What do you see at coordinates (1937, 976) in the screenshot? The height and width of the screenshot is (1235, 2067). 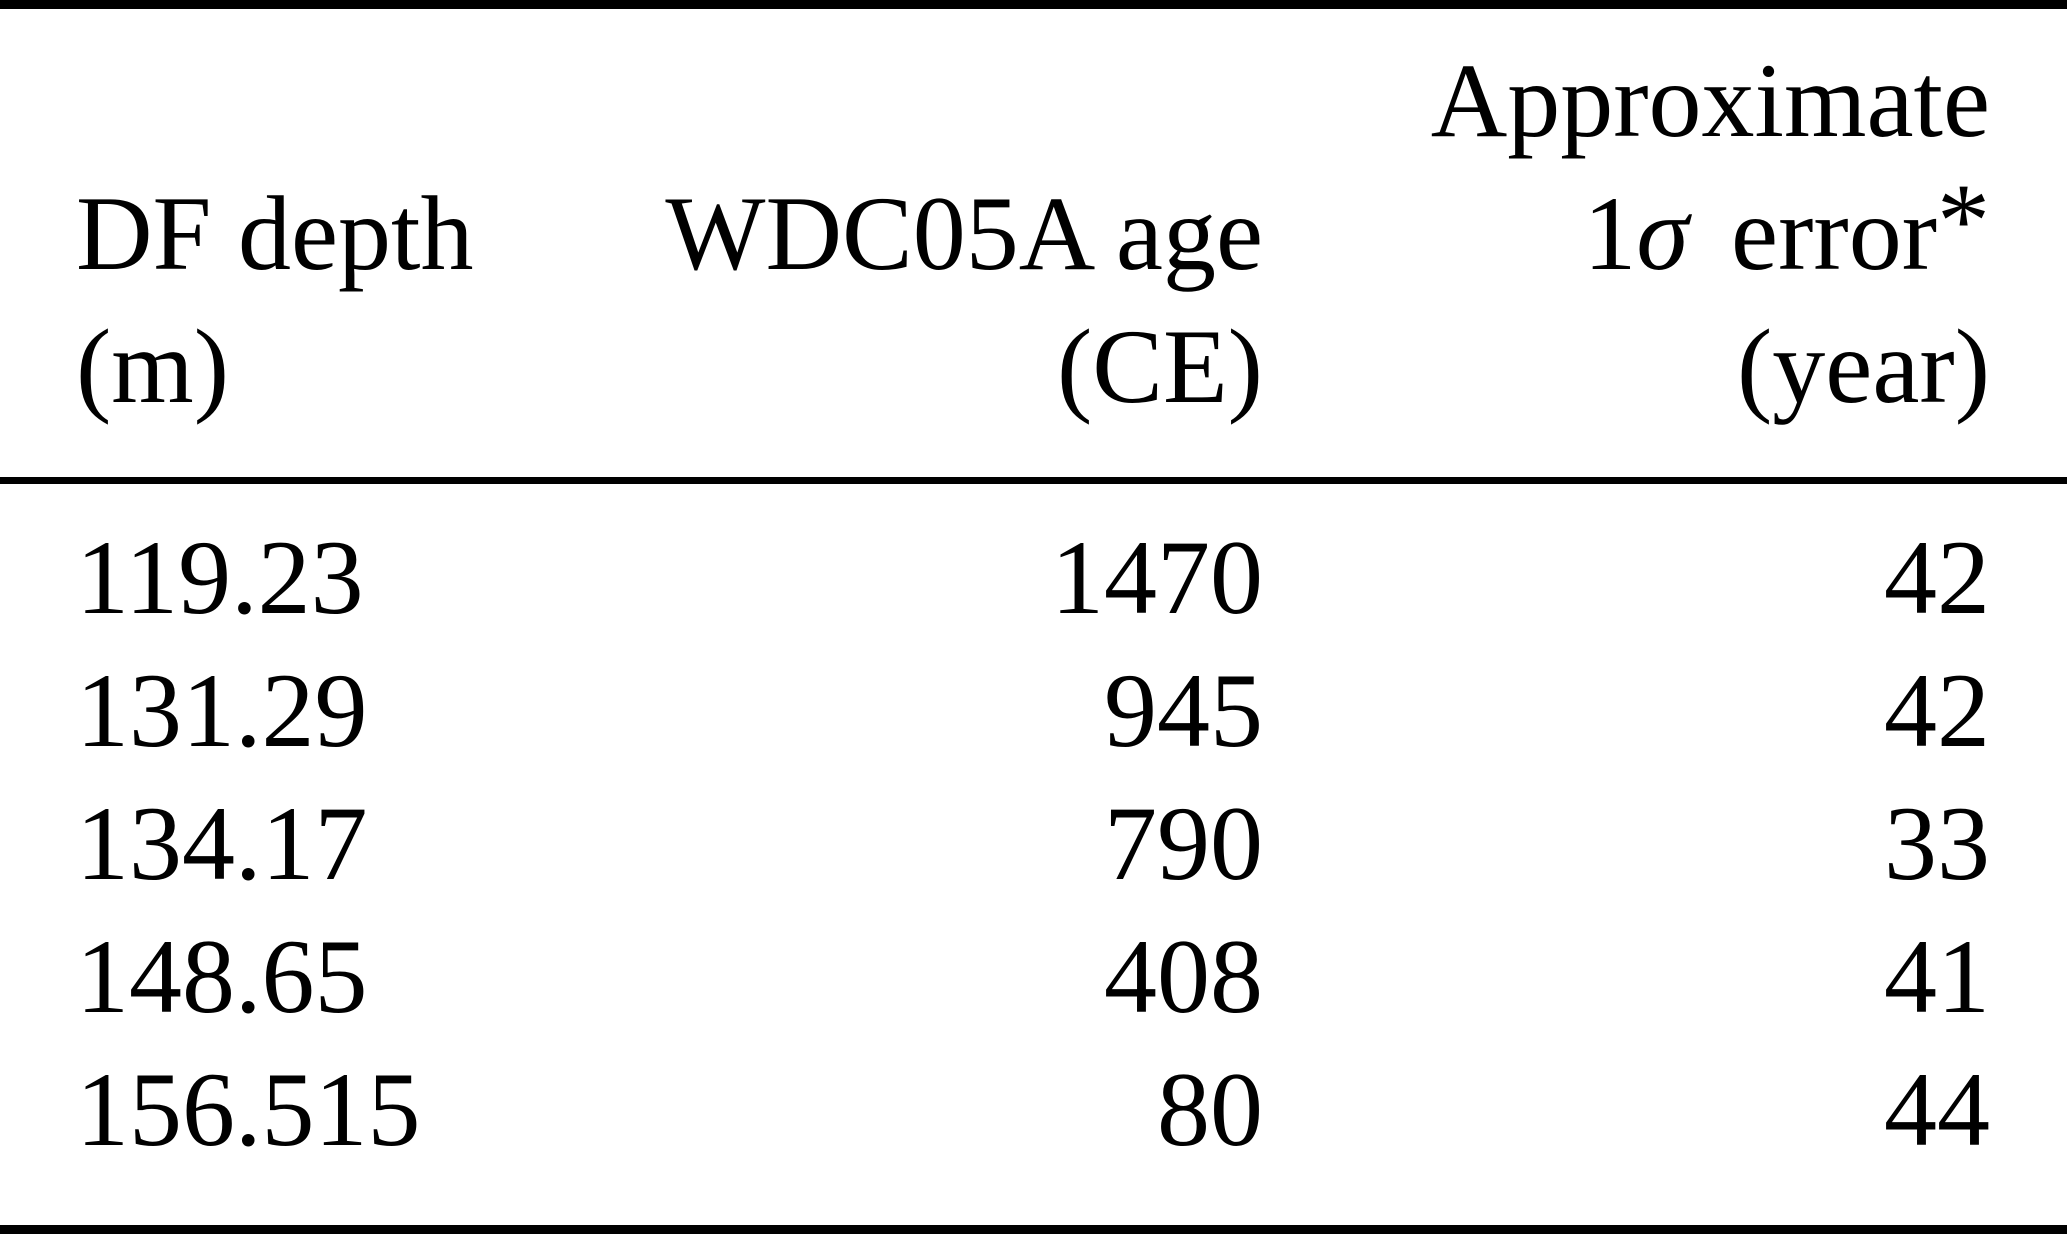 I see `error-cell: 41` at bounding box center [1937, 976].